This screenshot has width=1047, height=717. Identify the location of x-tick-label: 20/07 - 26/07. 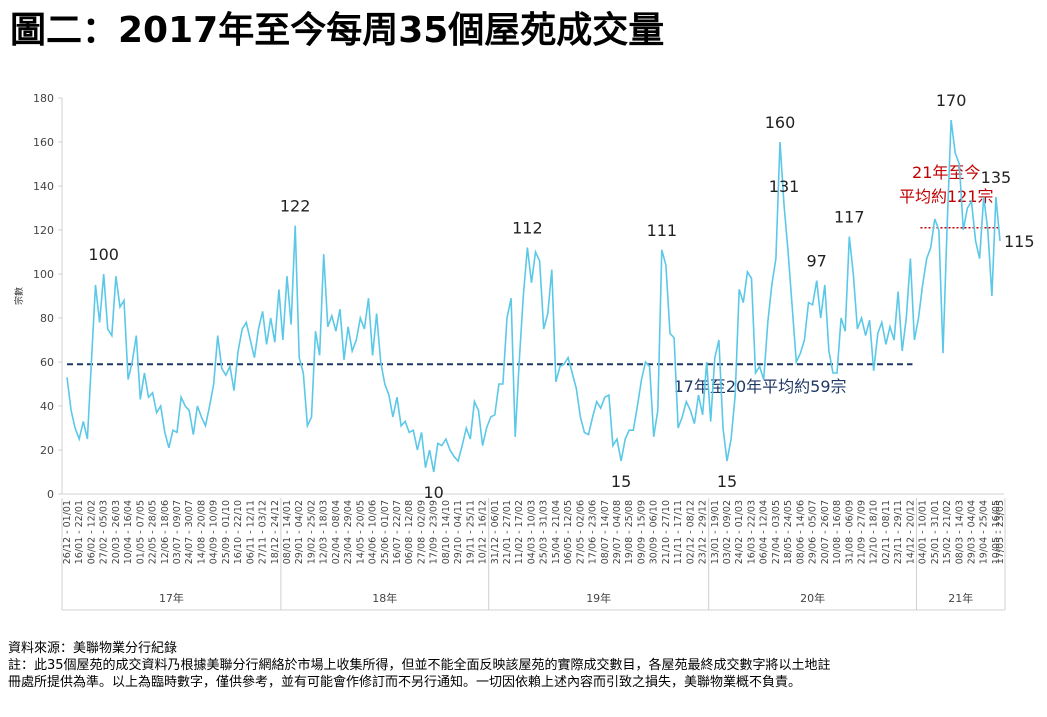
(825, 532).